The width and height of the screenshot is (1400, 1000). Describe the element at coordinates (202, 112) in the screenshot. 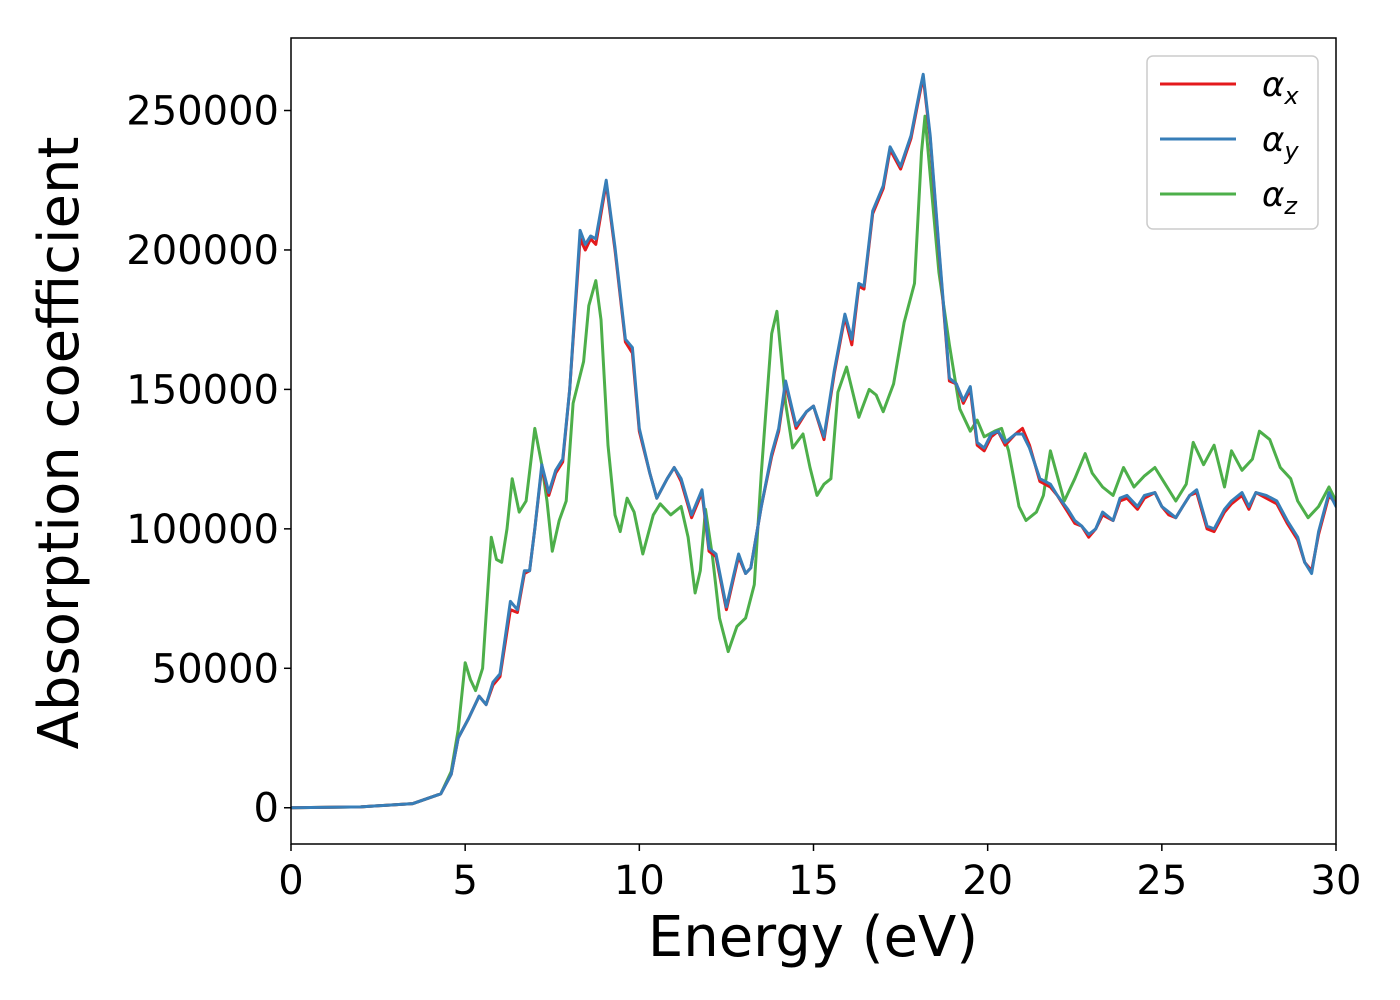

I see `y-tick-label: 250000` at that location.